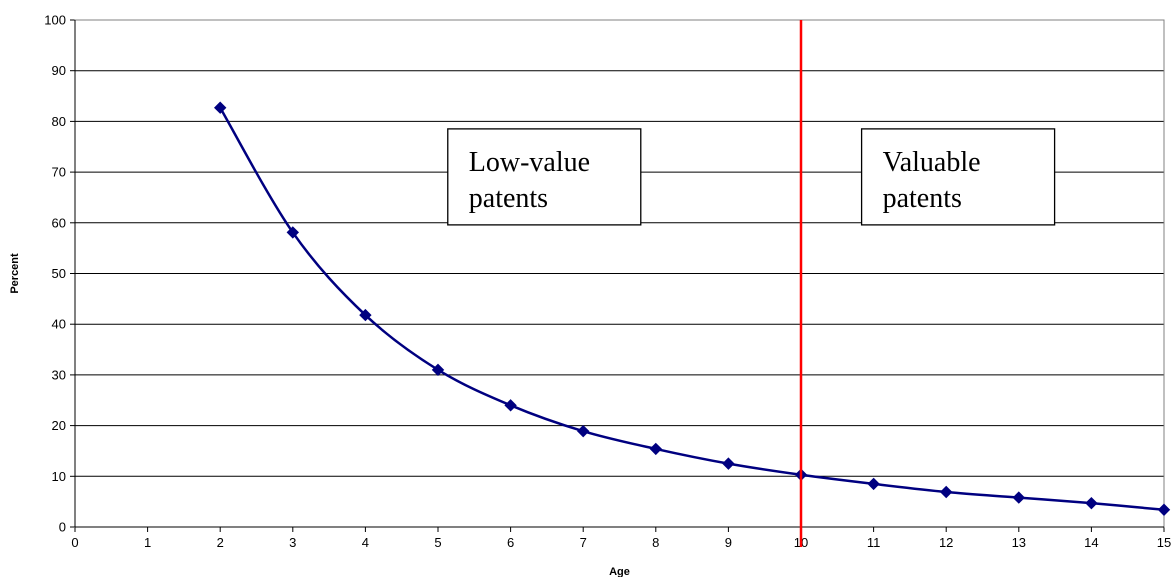 Image resolution: width=1174 pixels, height=577 pixels. Describe the element at coordinates (59, 374) in the screenshot. I see `y-tick-label: 30` at that location.